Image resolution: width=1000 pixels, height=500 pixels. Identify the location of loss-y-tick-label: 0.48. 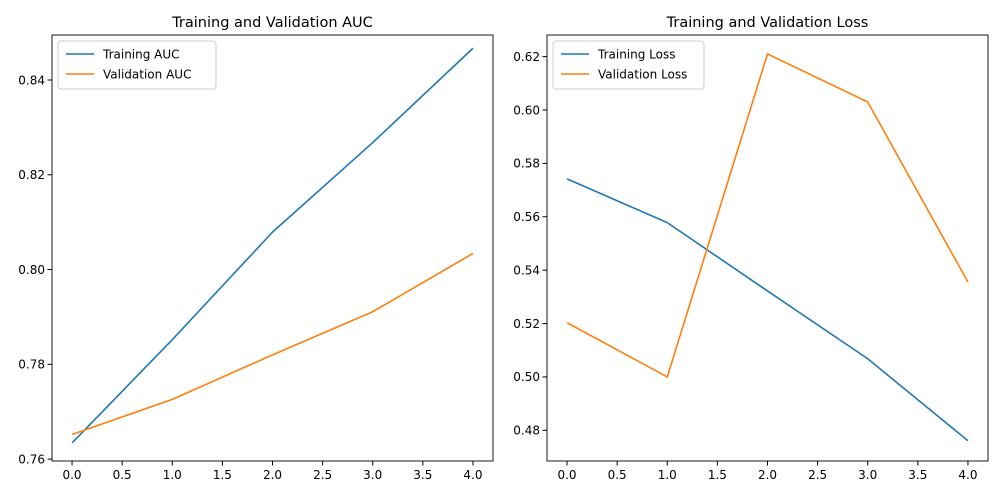
(526, 431).